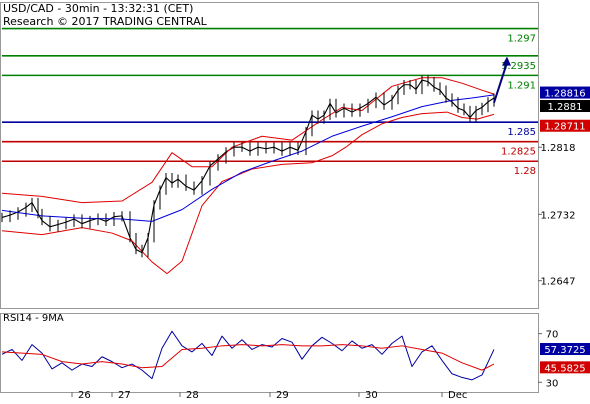 The width and height of the screenshot is (590, 404). What do you see at coordinates (124, 395) in the screenshot?
I see `x-tick-label: 27` at bounding box center [124, 395].